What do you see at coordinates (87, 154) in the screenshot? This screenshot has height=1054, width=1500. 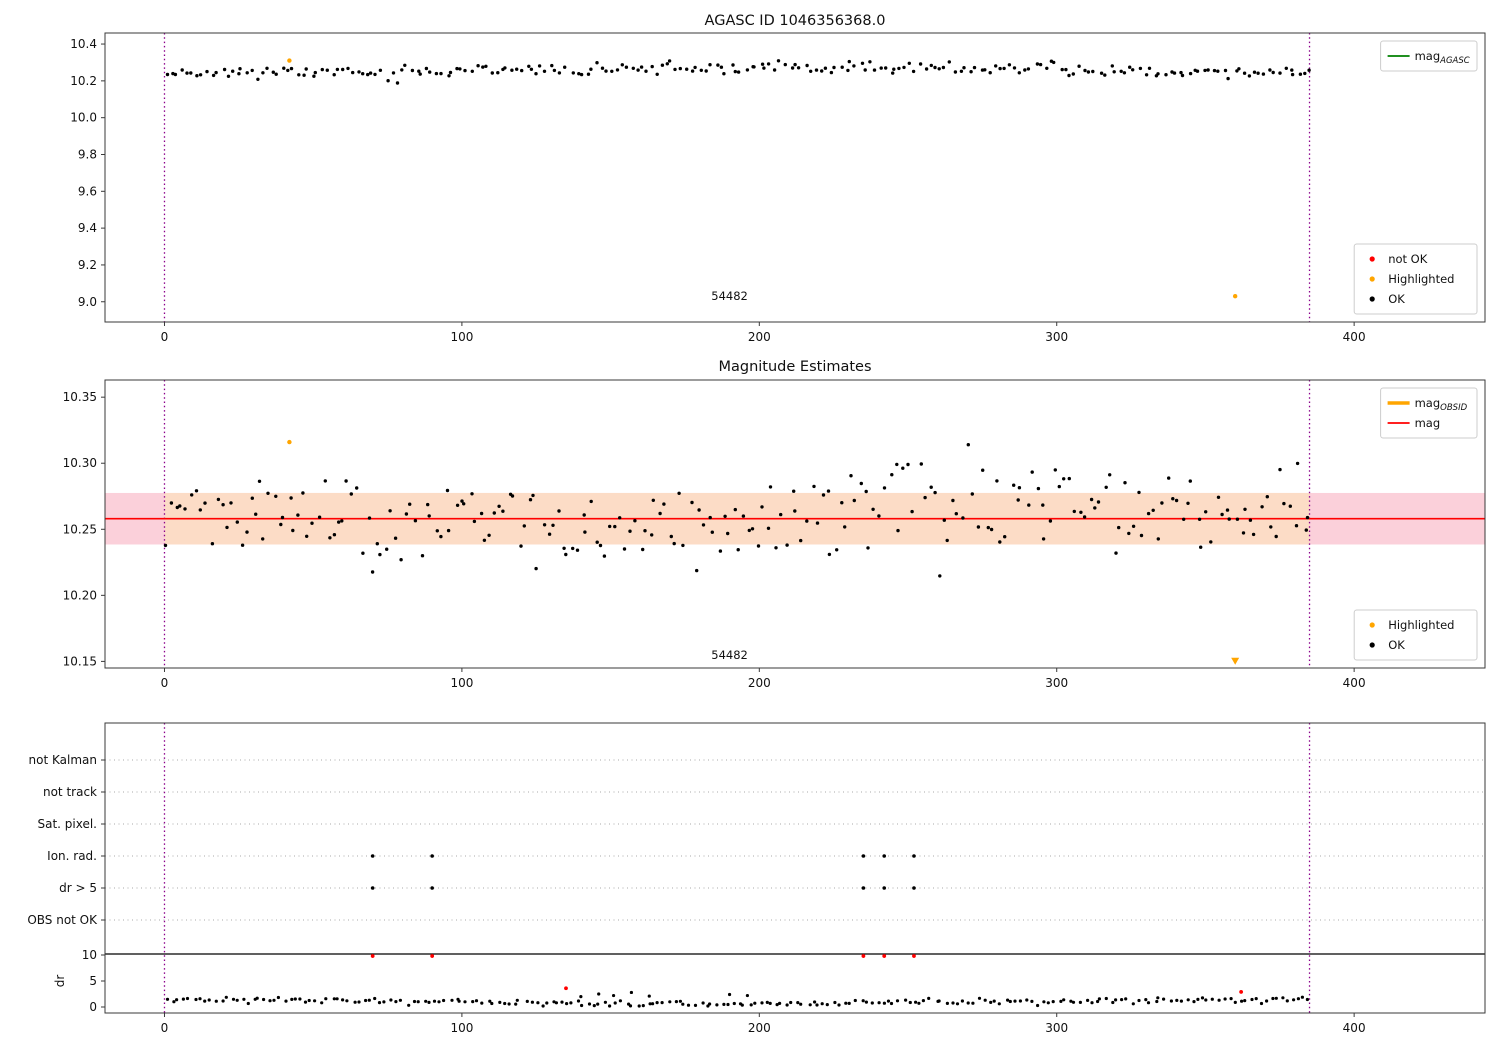 I see `y-tick-label: 9.8` at bounding box center [87, 154].